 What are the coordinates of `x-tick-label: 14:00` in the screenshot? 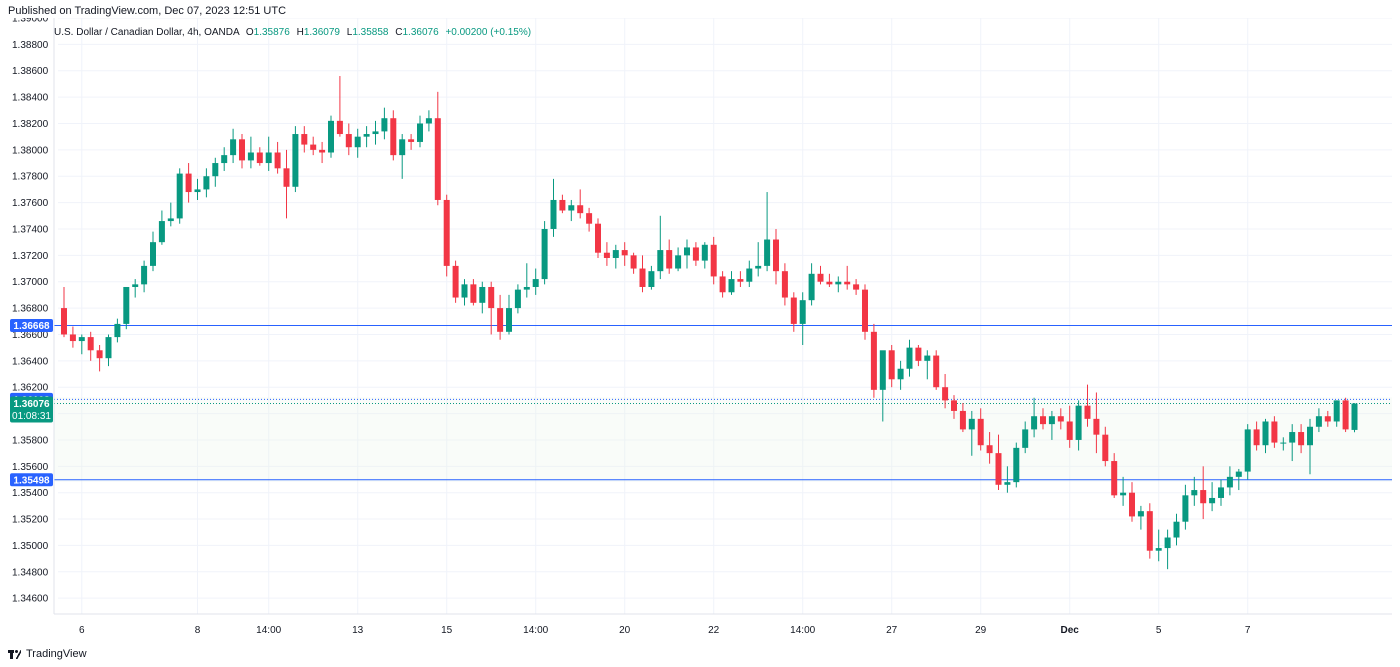 It's located at (535, 630).